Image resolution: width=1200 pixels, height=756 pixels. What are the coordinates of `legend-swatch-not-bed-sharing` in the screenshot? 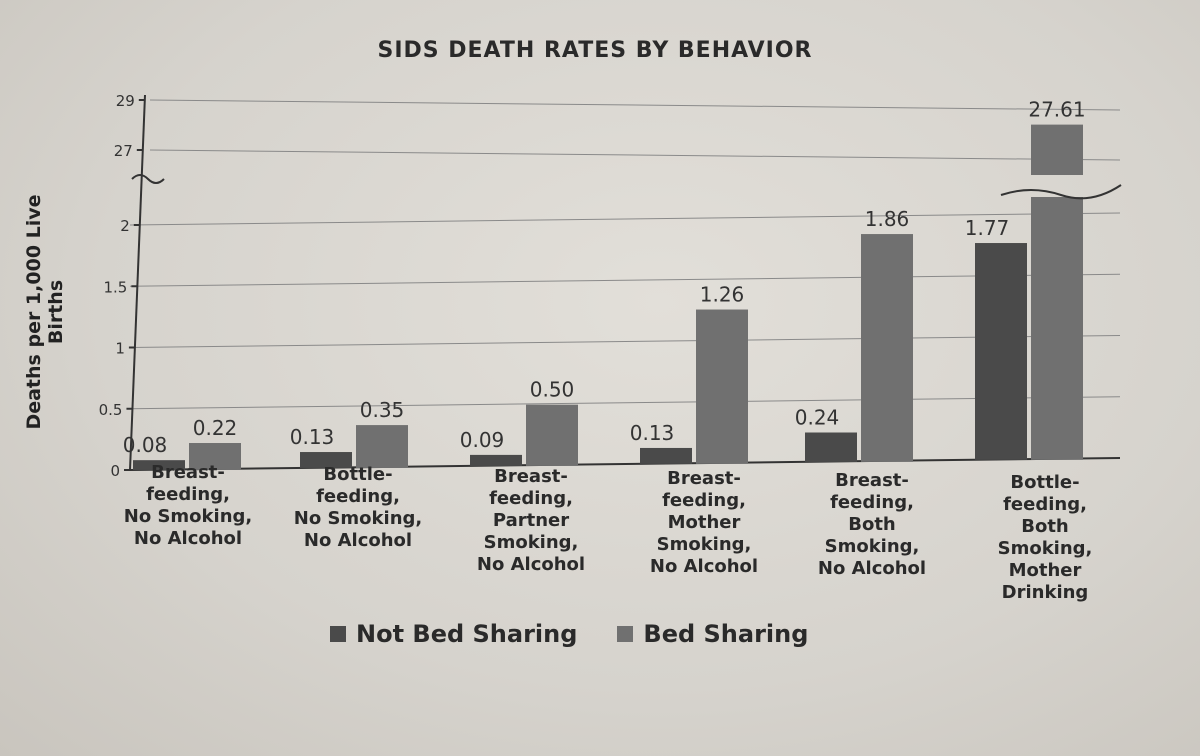 It's located at (338, 634).